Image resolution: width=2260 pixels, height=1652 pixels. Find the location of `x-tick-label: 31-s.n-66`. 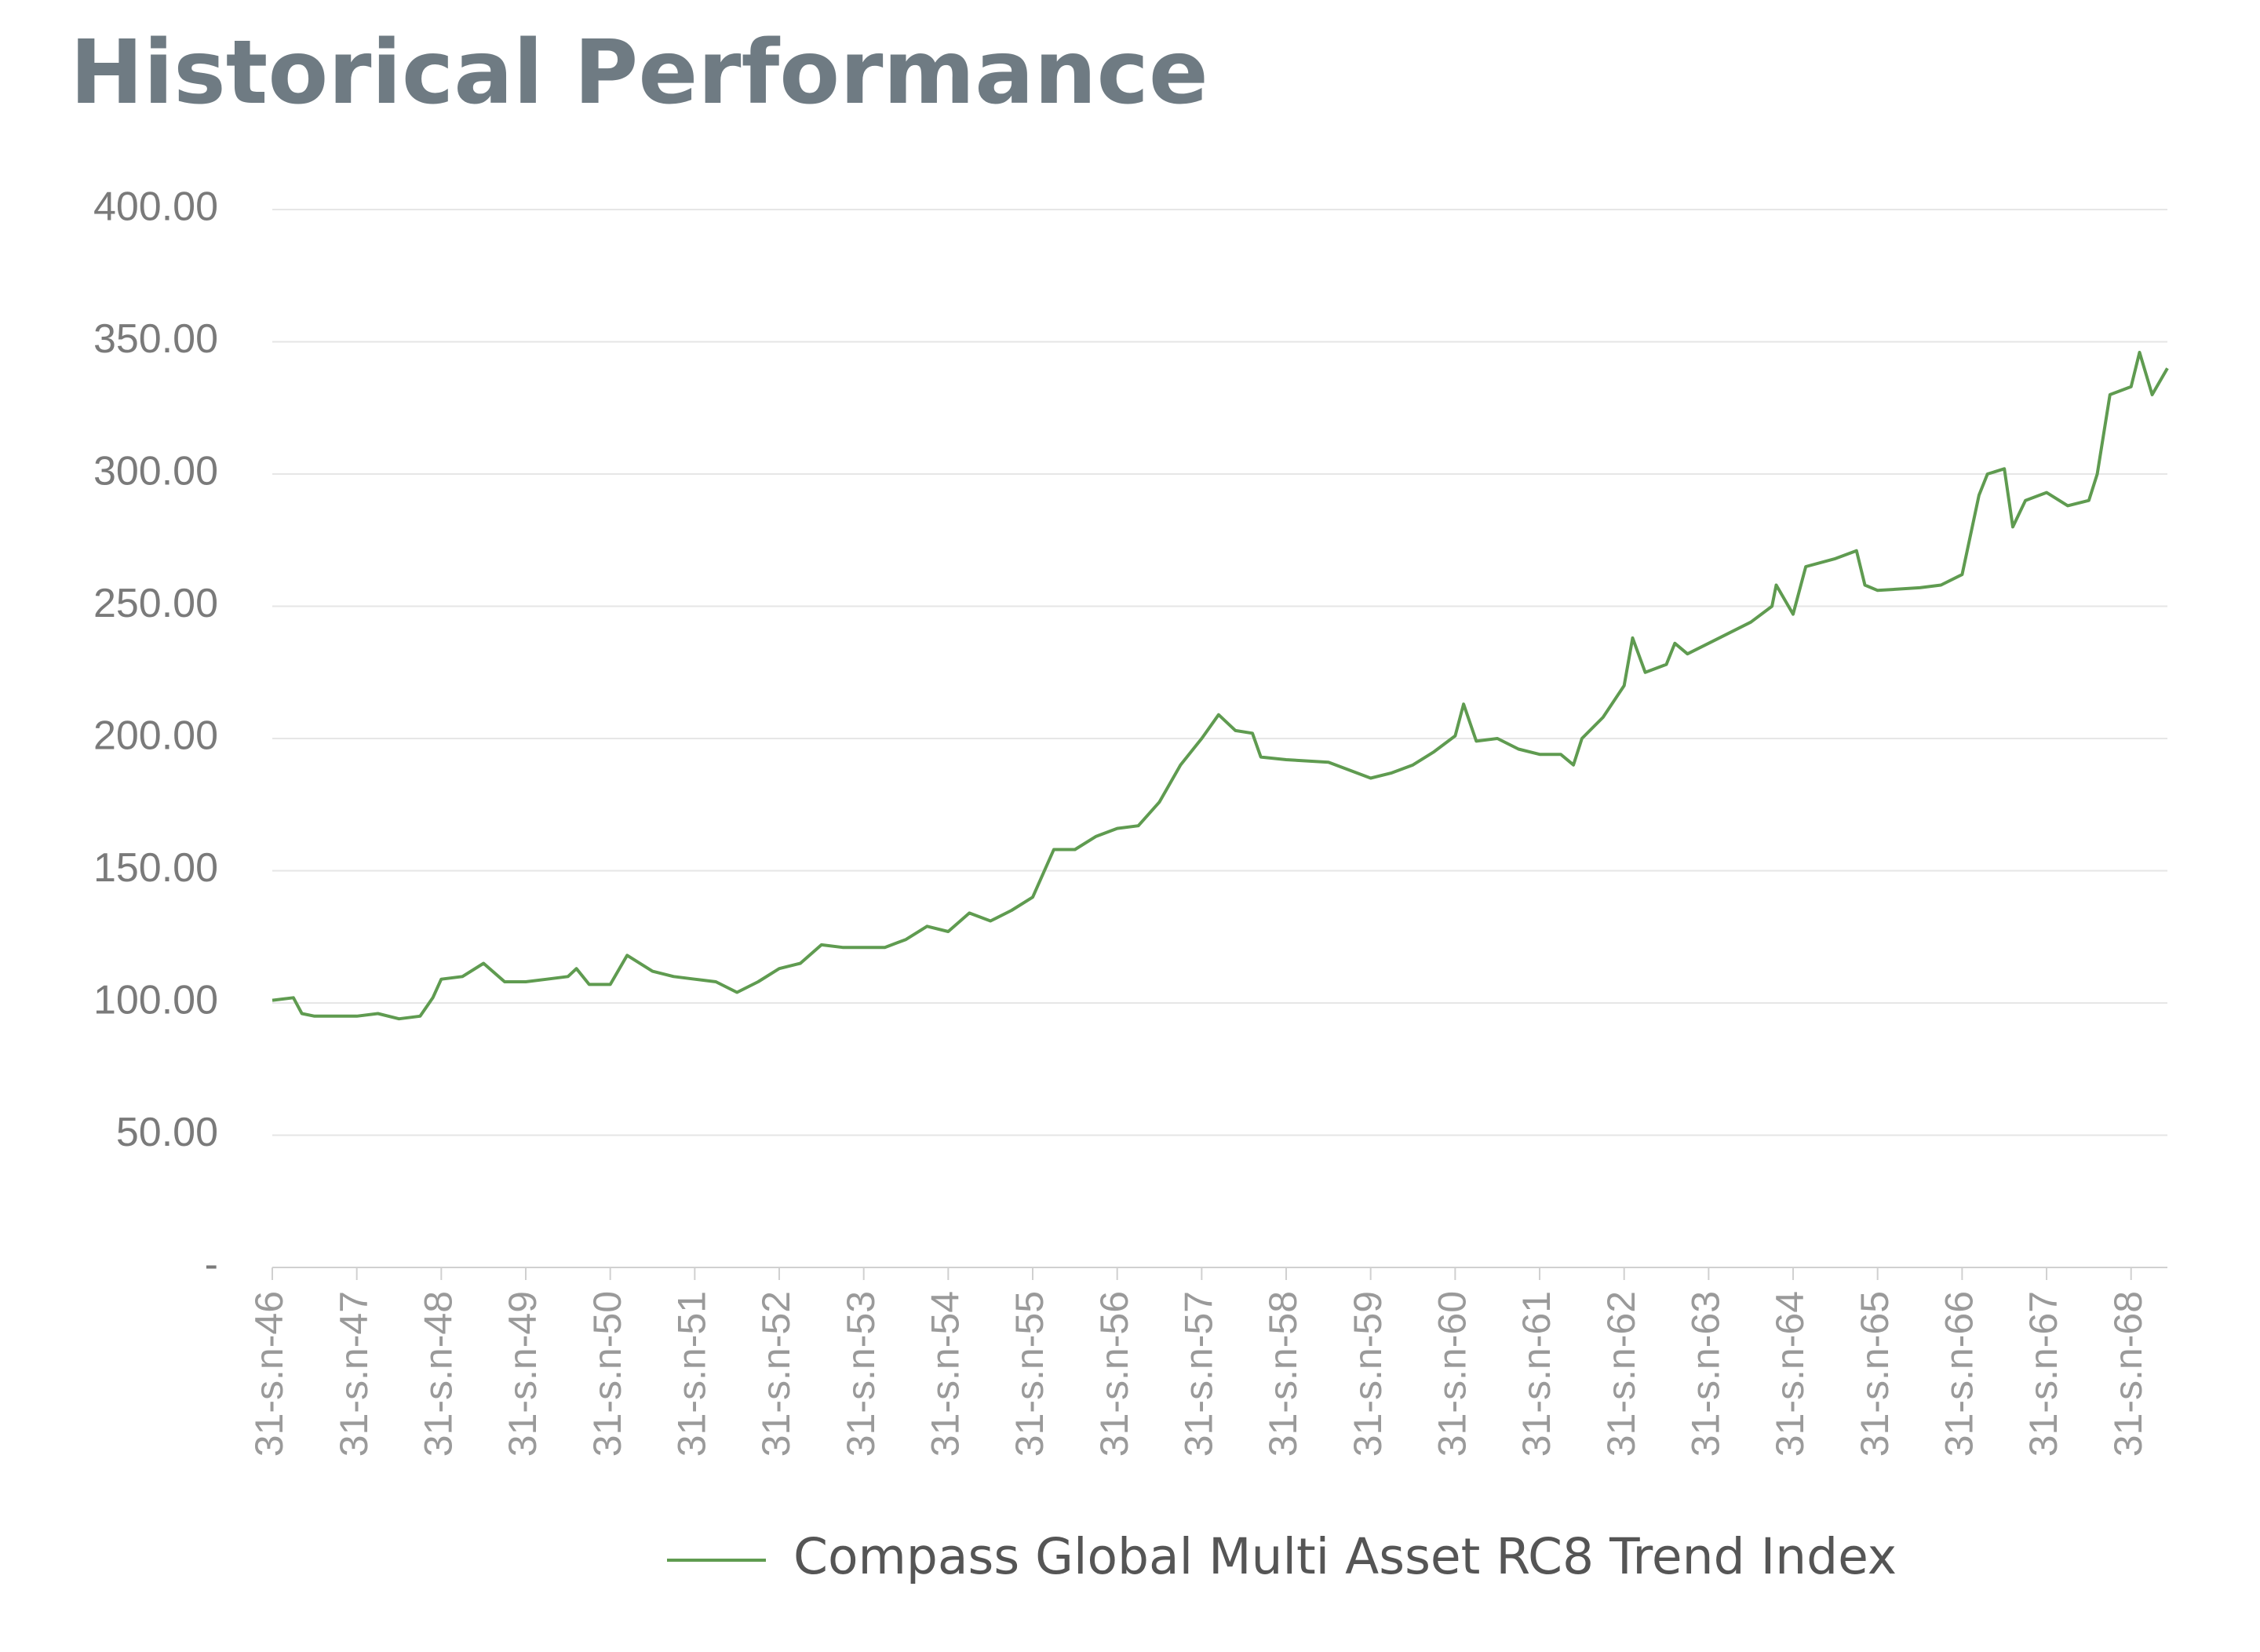

x-tick-label: 31-s.n-66 is located at coordinates (1959, 1374).